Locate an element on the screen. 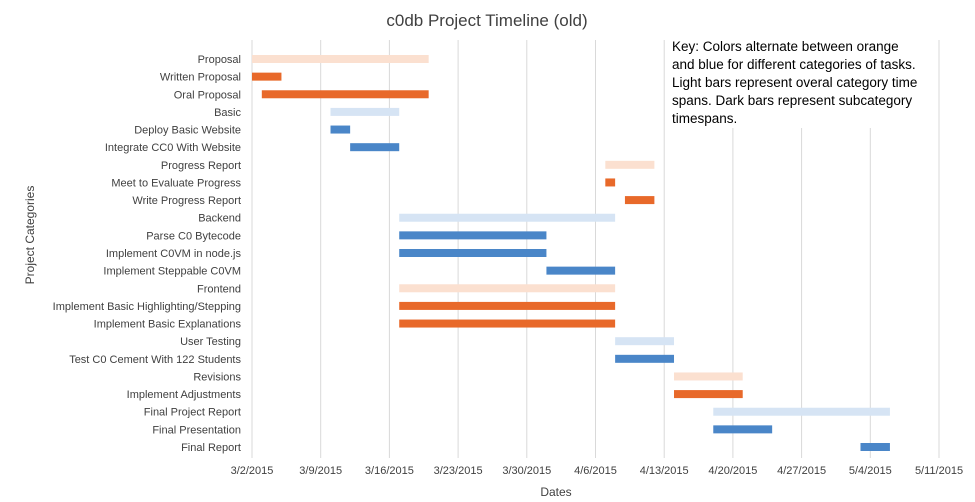 The width and height of the screenshot is (975, 502). chart-title: c0db Project Timeline (old) is located at coordinates (486, 20).